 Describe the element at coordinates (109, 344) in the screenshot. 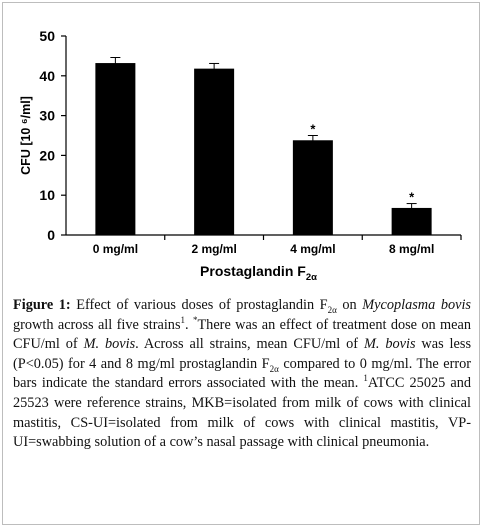

I see `caption-species-2: M. bovis` at that location.